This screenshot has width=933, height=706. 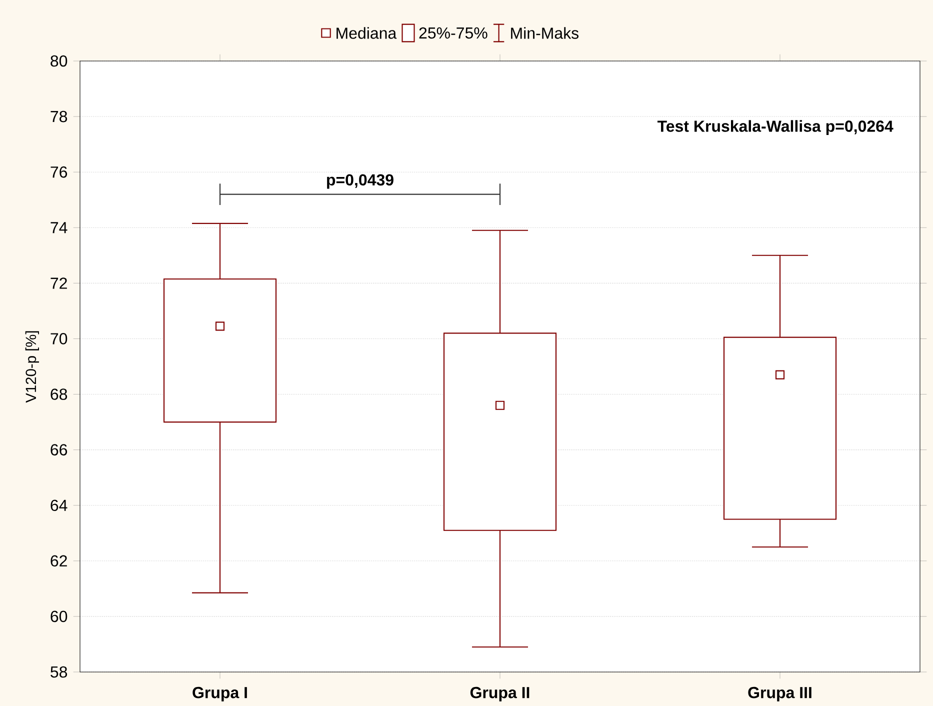 What do you see at coordinates (59, 228) in the screenshot?
I see `y-tick-label: 74` at bounding box center [59, 228].